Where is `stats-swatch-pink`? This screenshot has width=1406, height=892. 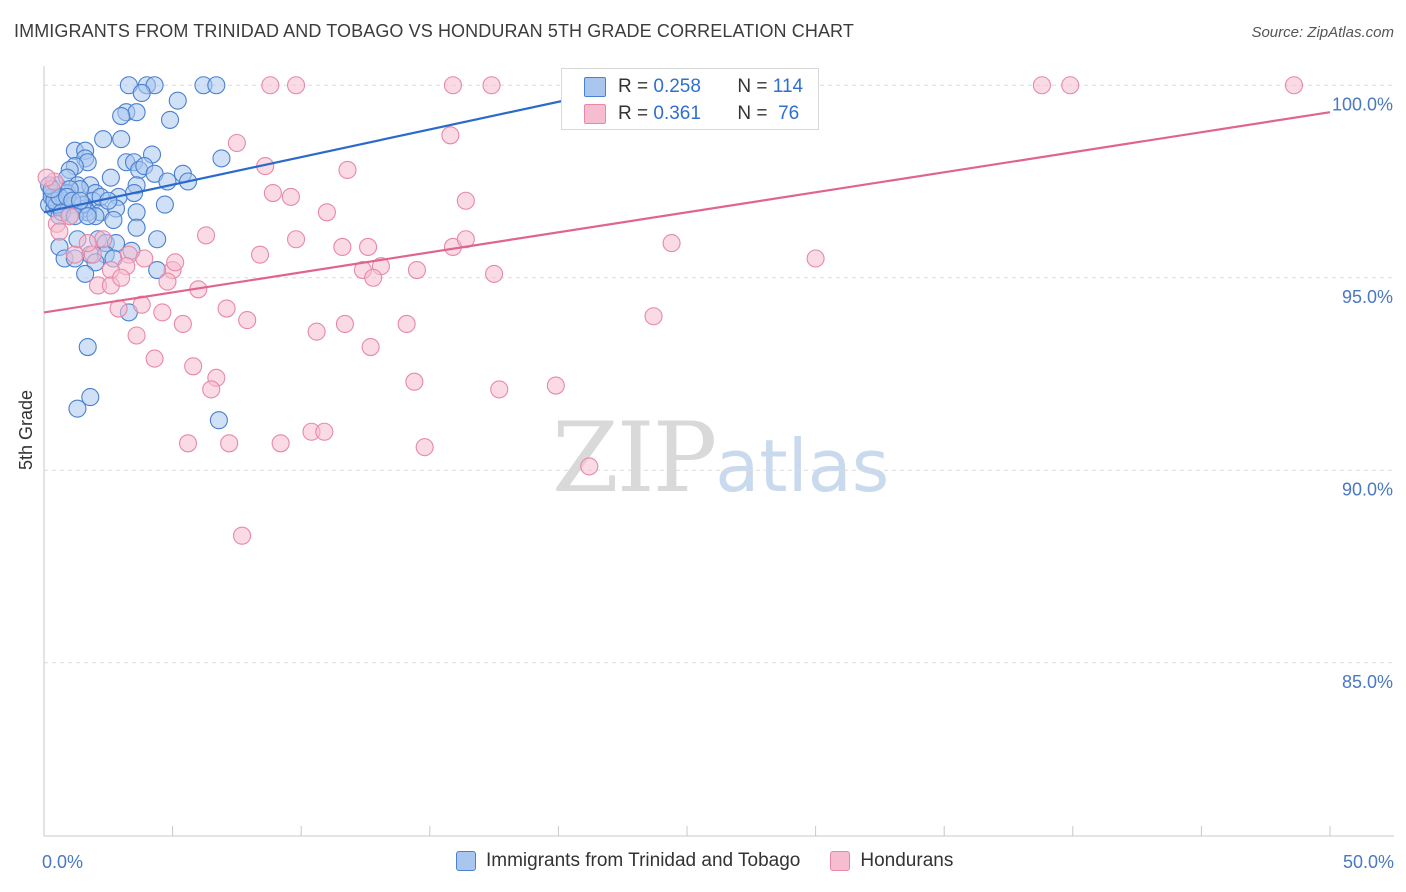 stats-swatch-pink is located at coordinates (595, 114).